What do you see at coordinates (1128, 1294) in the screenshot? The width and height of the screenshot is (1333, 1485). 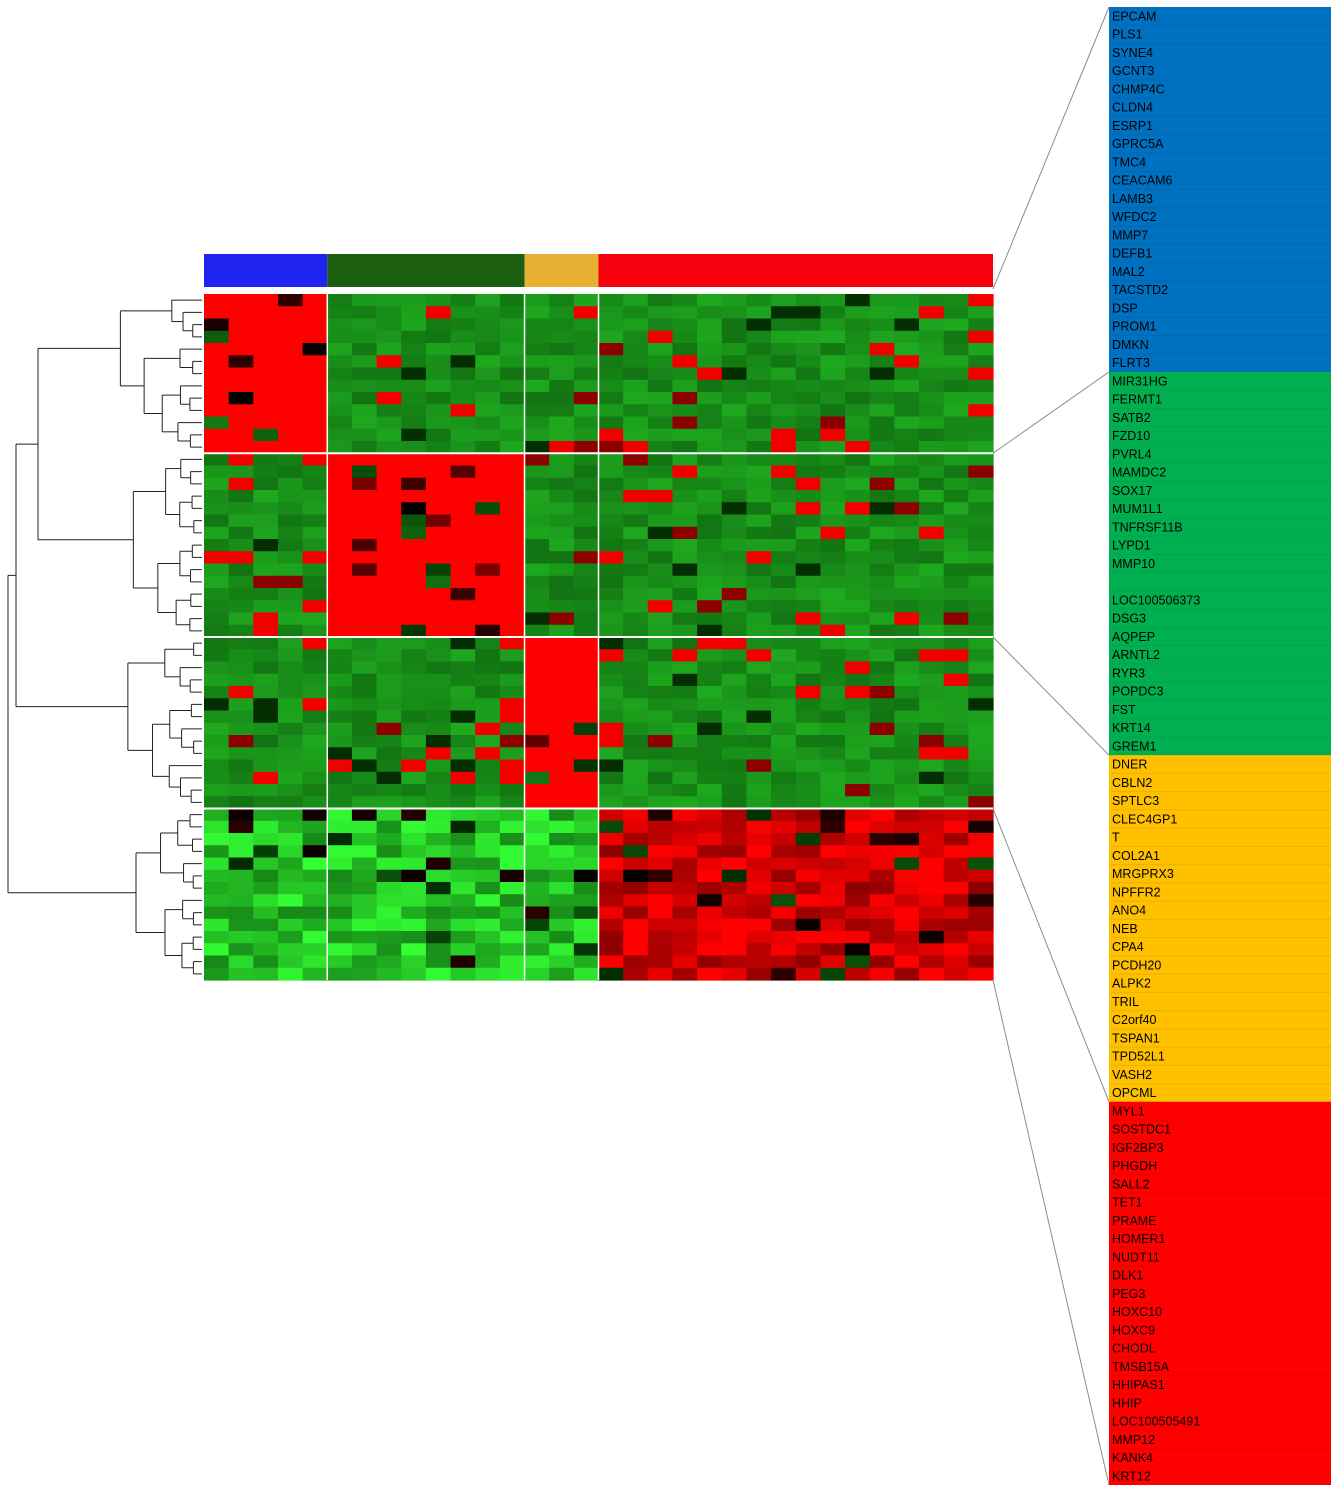 I see `gene-label: PEG3` at bounding box center [1128, 1294].